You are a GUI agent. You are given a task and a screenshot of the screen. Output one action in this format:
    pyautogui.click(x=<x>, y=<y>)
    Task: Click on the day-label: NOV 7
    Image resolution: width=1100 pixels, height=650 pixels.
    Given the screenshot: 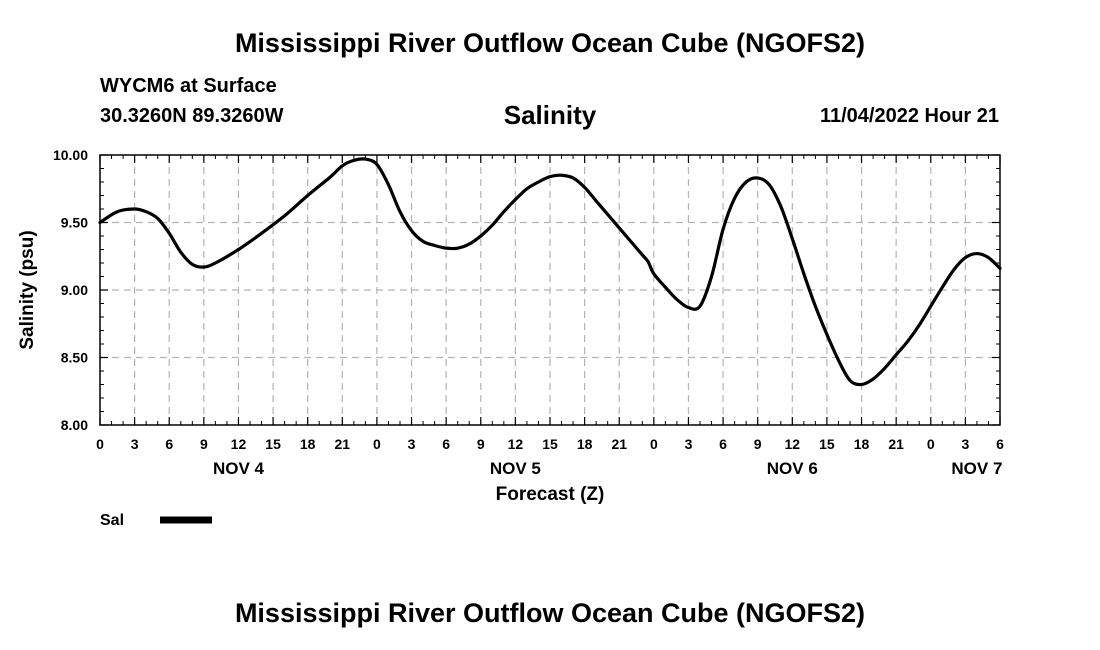 What is the action you would take?
    pyautogui.click(x=976, y=468)
    